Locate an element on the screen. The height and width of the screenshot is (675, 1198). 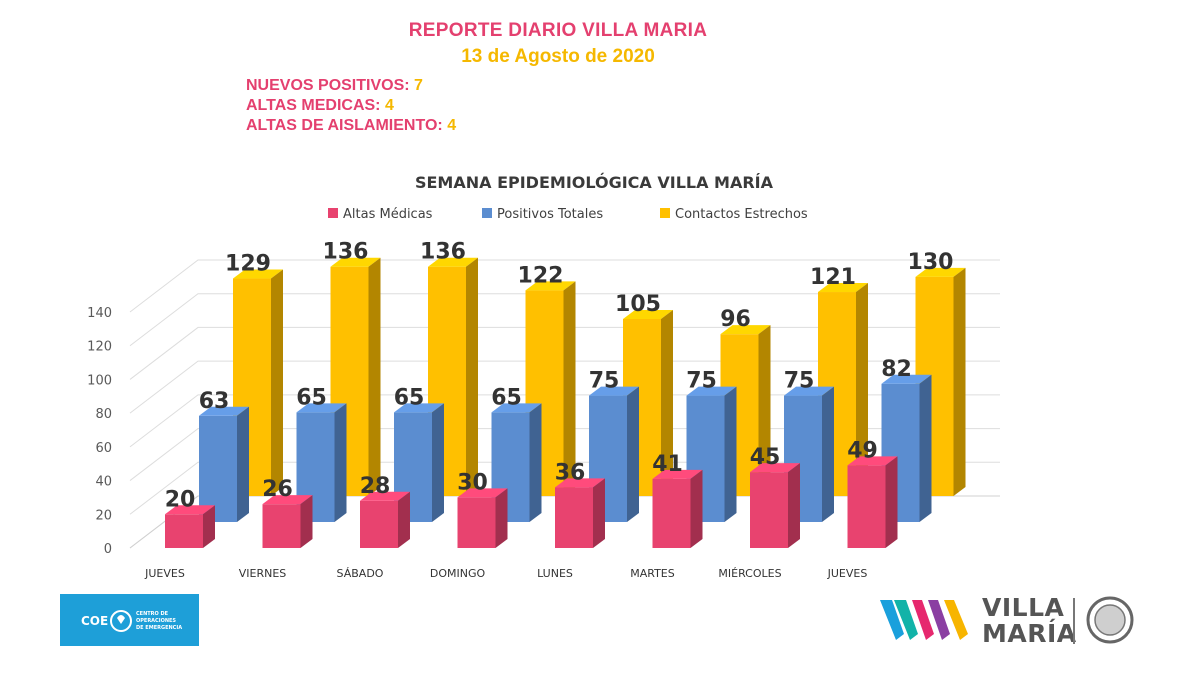
bar-value-label: 122 is located at coordinates (541, 275).